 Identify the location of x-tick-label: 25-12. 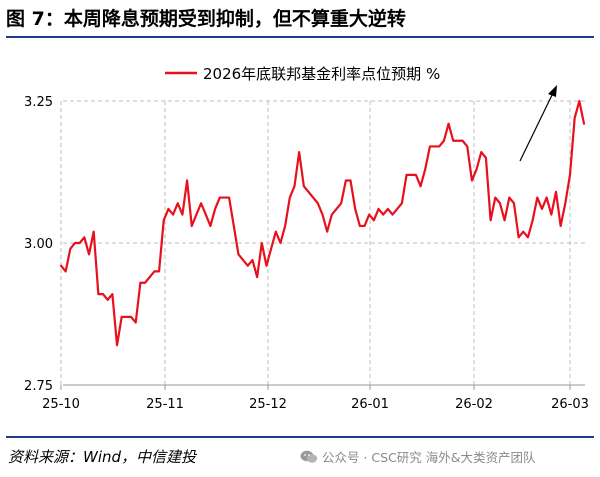
(268, 404).